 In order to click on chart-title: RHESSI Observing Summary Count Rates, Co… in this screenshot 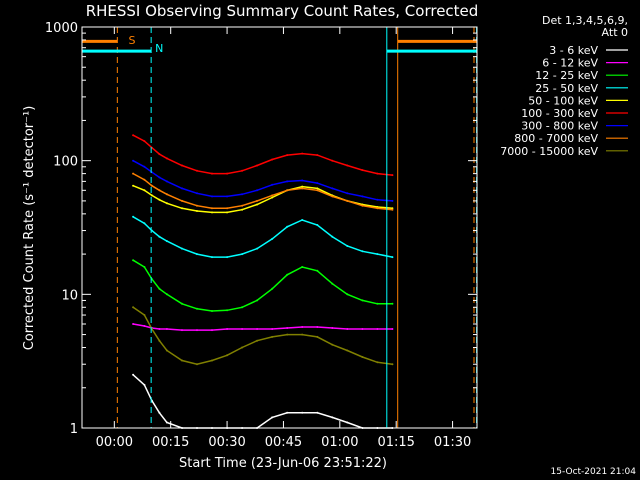, I will do `click(282, 11)`.